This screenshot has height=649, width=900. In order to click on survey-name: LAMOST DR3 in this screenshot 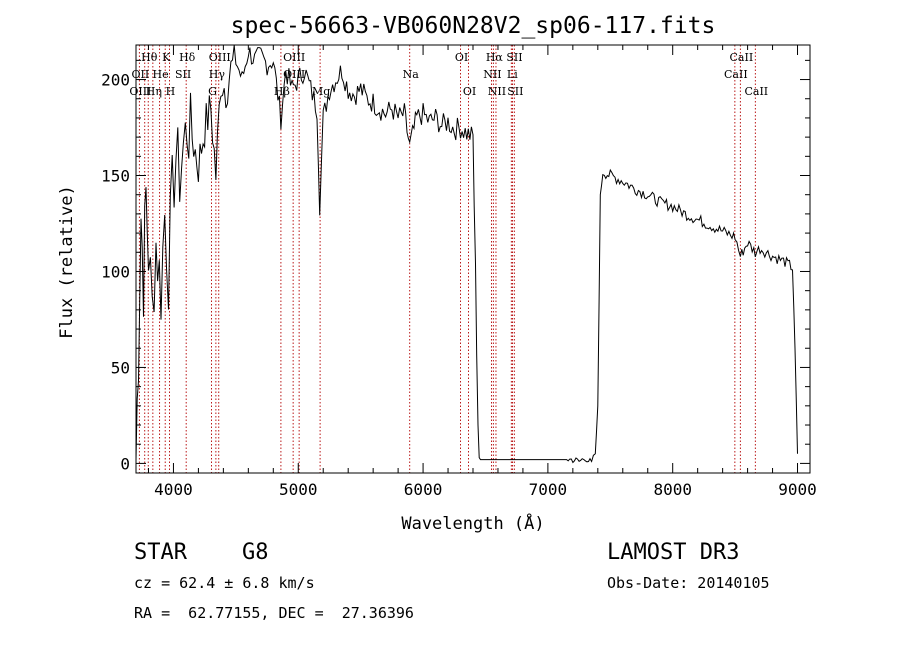, I will do `click(673, 552)`.